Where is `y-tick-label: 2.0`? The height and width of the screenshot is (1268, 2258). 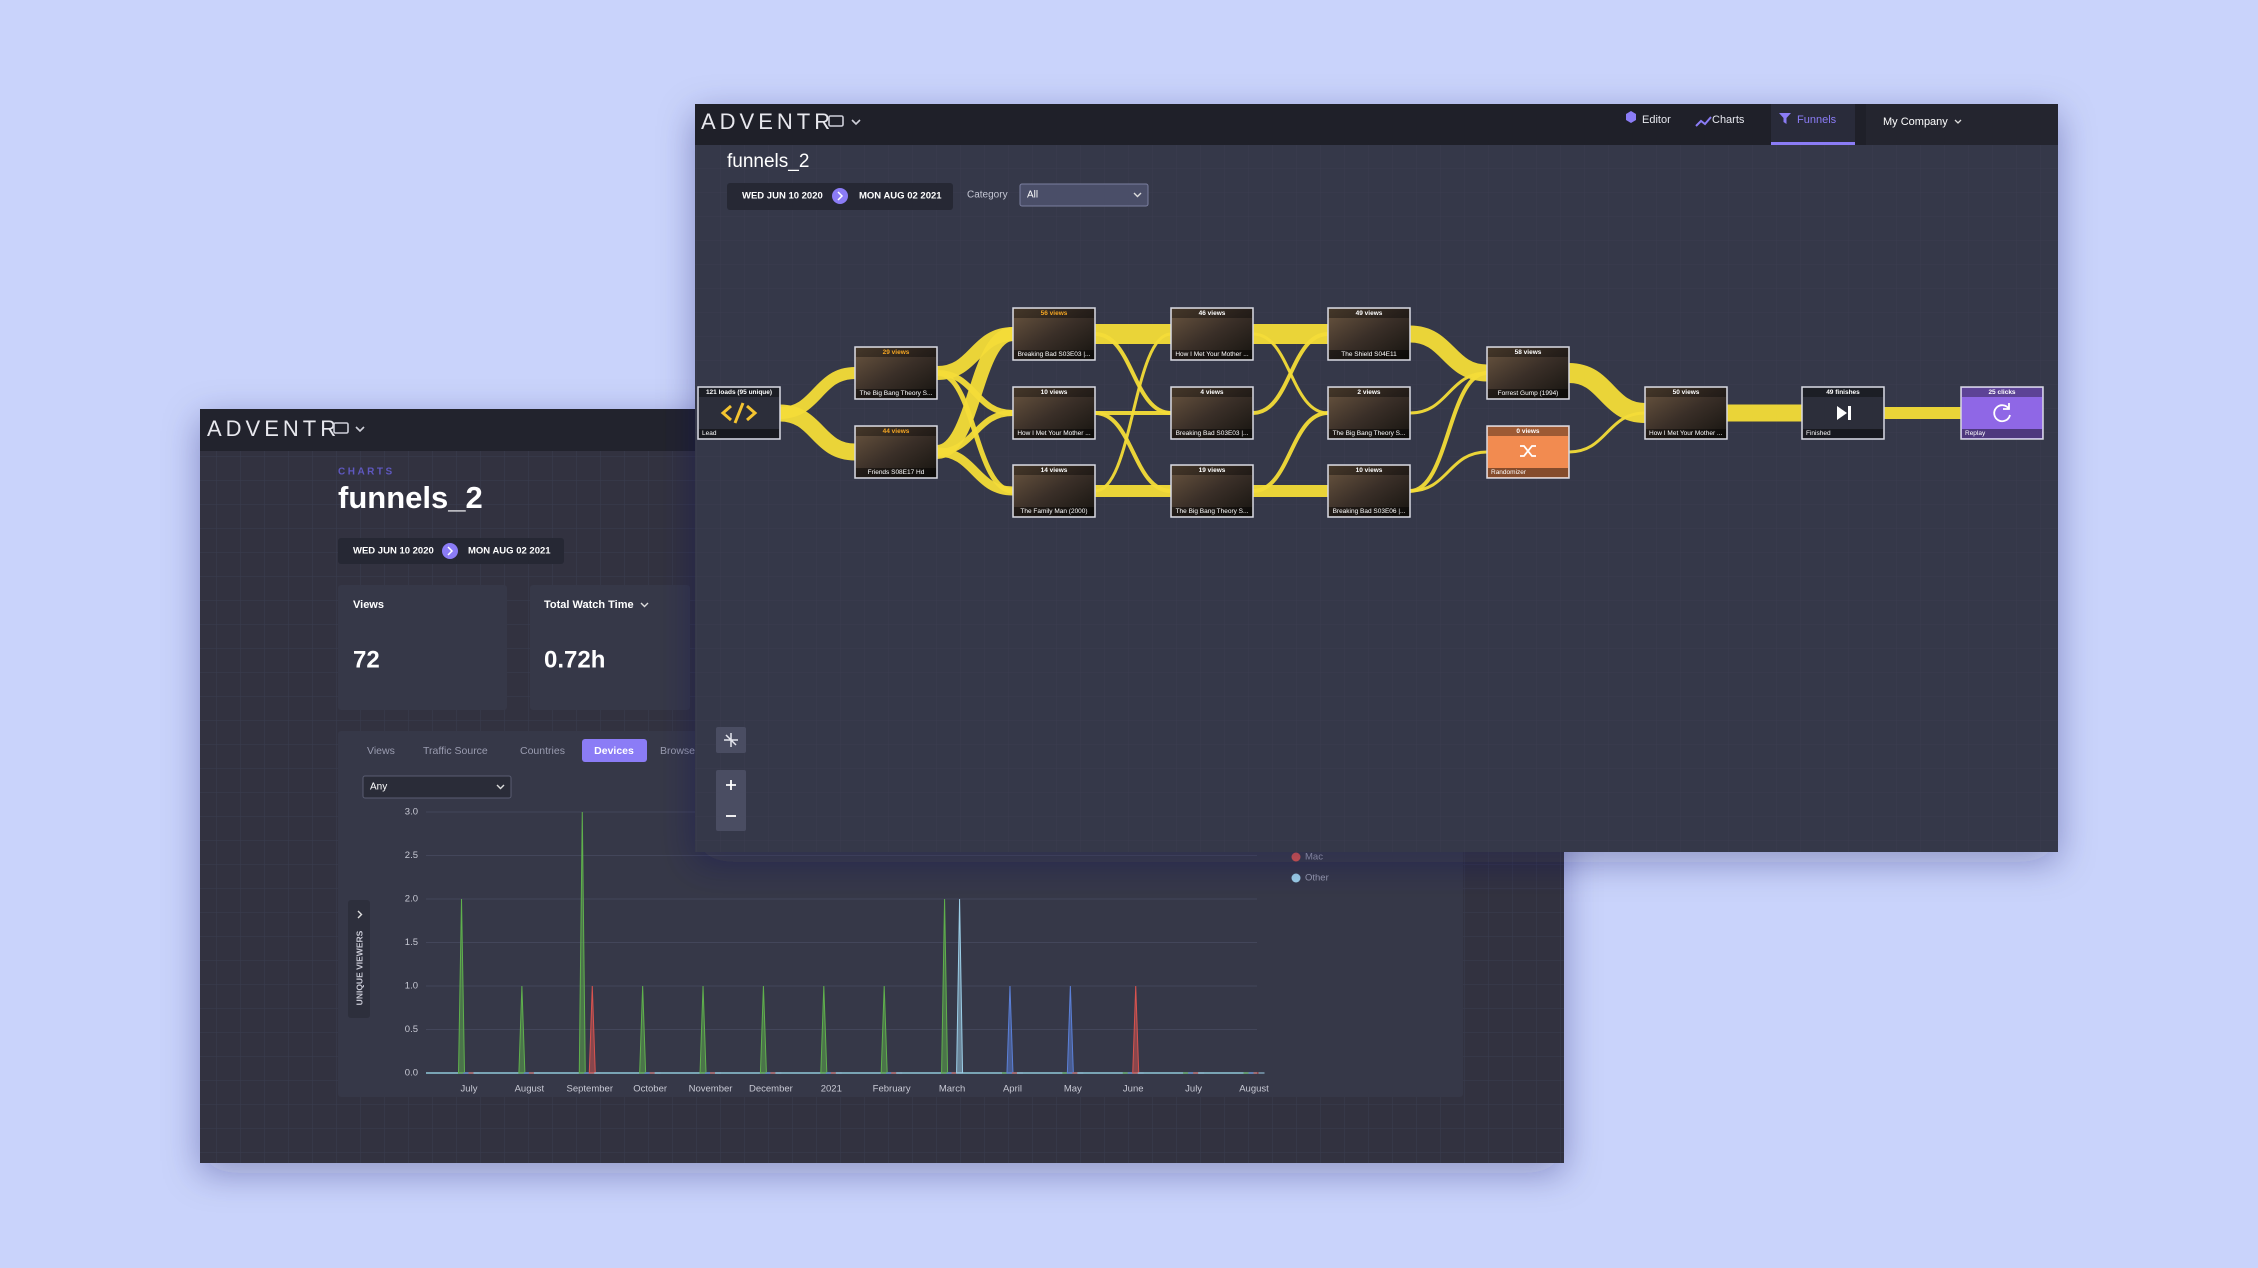 y-tick-label: 2.0 is located at coordinates (411, 899).